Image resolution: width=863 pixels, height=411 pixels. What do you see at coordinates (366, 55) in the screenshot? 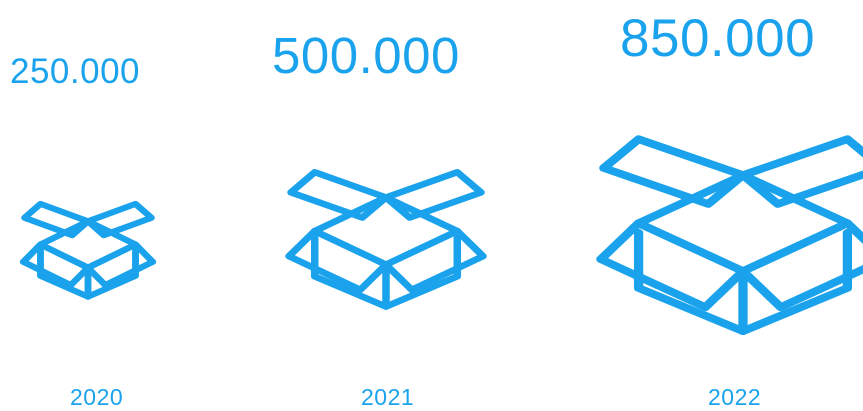
I see `value-2021: 500.000` at bounding box center [366, 55].